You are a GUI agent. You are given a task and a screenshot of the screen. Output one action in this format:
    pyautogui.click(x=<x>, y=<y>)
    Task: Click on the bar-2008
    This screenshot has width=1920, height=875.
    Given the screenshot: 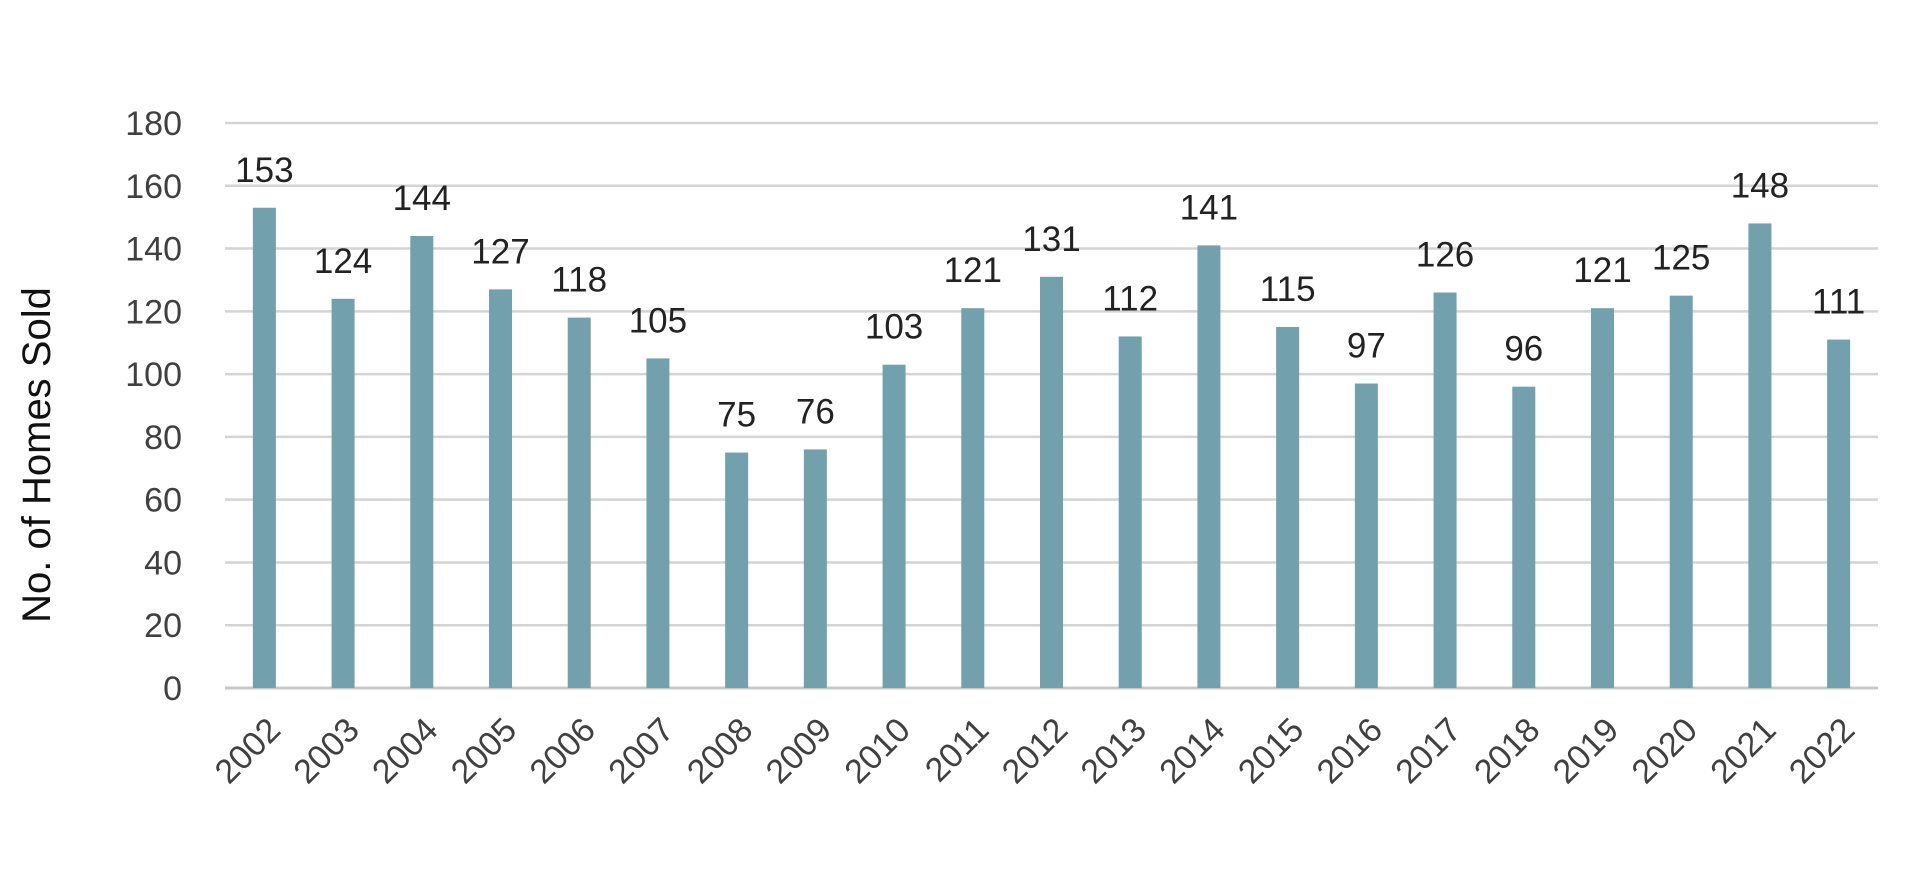 What is the action you would take?
    pyautogui.click(x=737, y=570)
    